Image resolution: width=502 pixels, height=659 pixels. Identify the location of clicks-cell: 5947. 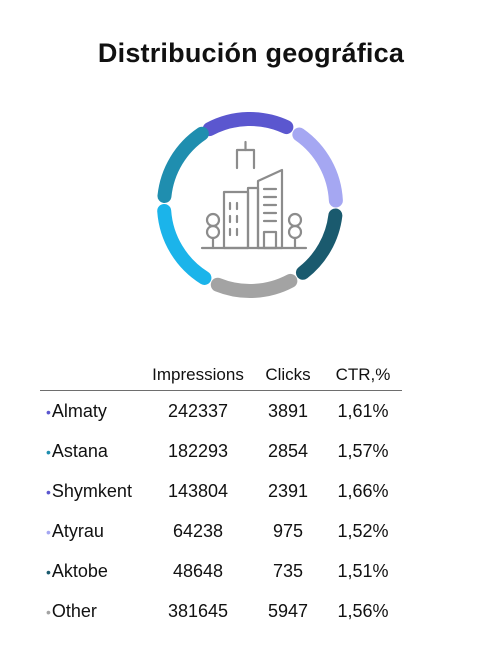
(288, 610).